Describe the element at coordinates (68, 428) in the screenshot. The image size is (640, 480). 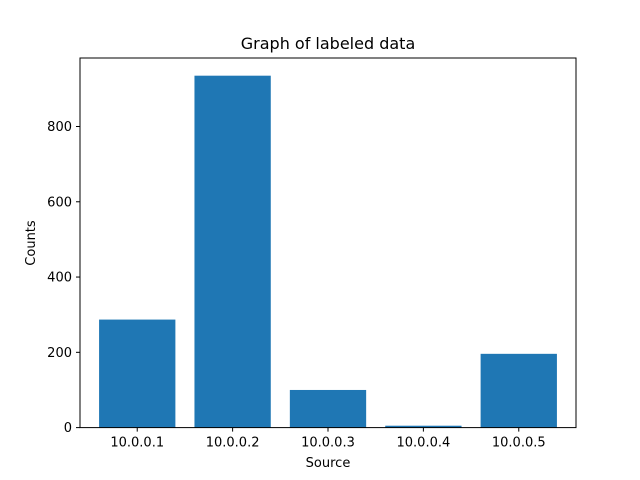
I see `y-tick-label: 0` at that location.